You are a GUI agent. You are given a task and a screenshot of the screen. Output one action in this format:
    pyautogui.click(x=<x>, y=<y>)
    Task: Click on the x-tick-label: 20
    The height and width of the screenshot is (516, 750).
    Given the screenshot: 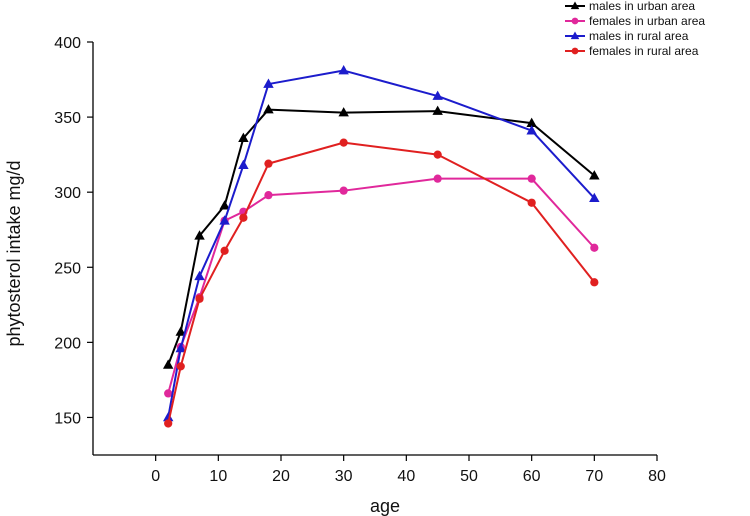 What is the action you would take?
    pyautogui.click(x=281, y=476)
    